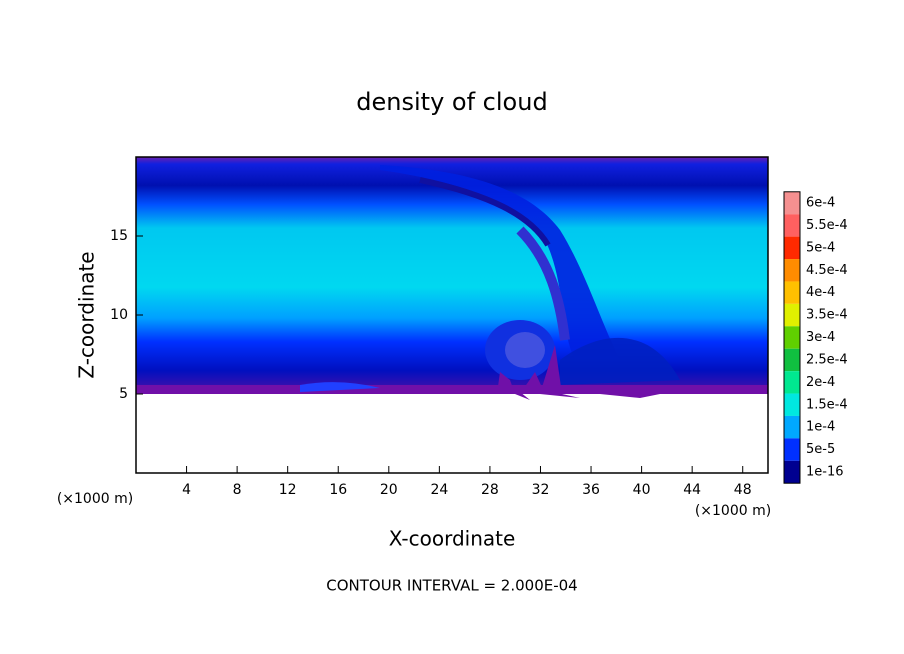  What do you see at coordinates (439, 490) in the screenshot?
I see `x-tick-label: 24` at bounding box center [439, 490].